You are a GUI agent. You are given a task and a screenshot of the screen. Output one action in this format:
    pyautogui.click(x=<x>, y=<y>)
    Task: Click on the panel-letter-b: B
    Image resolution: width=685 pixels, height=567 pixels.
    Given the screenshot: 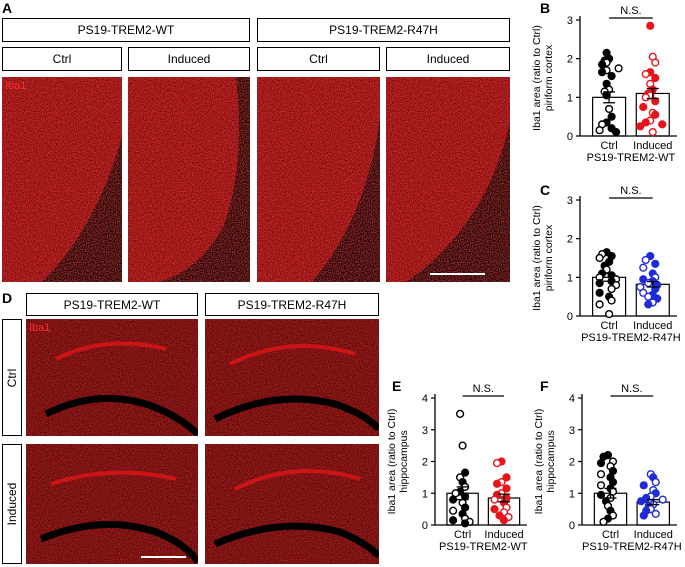 What is the action you would take?
    pyautogui.click(x=545, y=8)
    